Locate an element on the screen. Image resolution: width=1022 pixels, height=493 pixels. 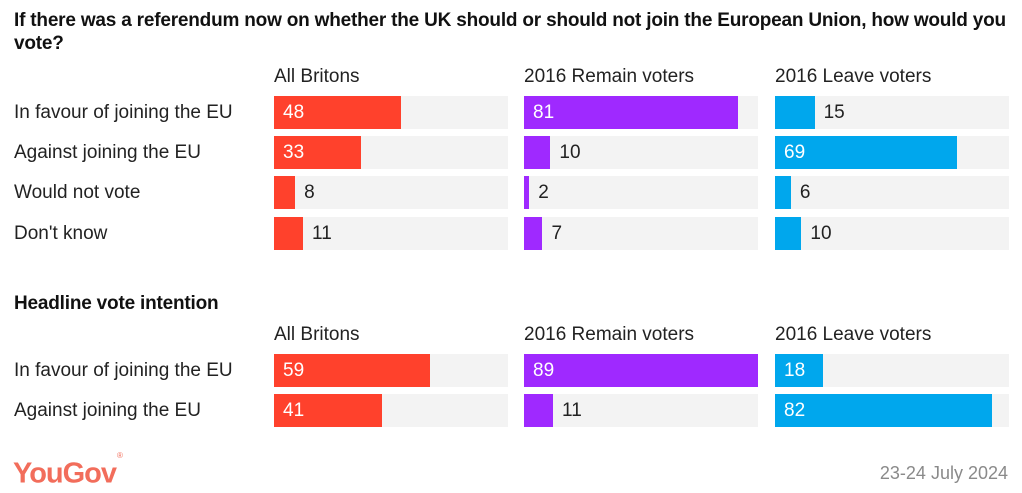
registered-mark: ® is located at coordinates (120, 455).